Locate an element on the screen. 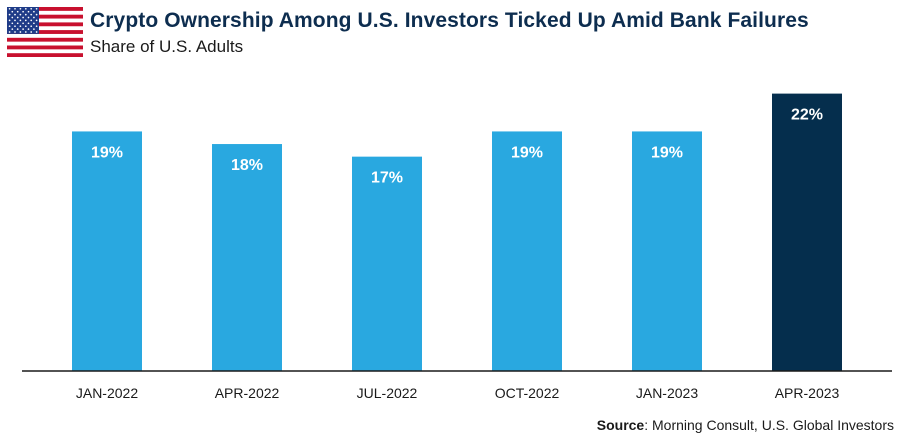 This screenshot has width=900, height=438. bar-jan-2023 is located at coordinates (667, 251).